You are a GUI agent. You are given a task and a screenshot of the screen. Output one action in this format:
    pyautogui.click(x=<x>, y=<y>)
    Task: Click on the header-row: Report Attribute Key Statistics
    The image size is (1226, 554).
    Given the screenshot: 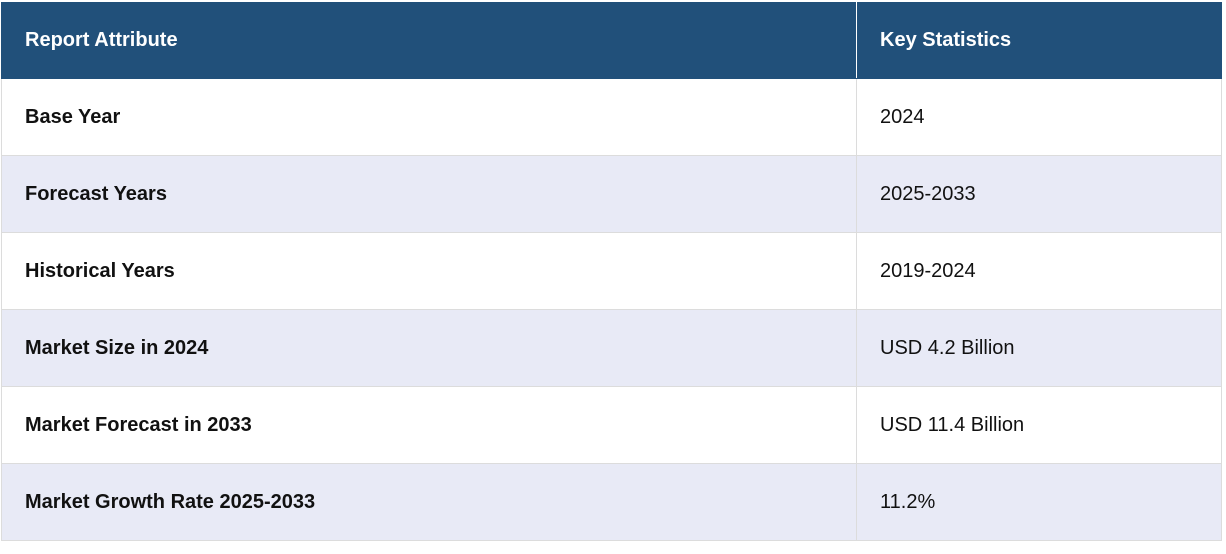 What is the action you would take?
    pyautogui.click(x=611, y=40)
    